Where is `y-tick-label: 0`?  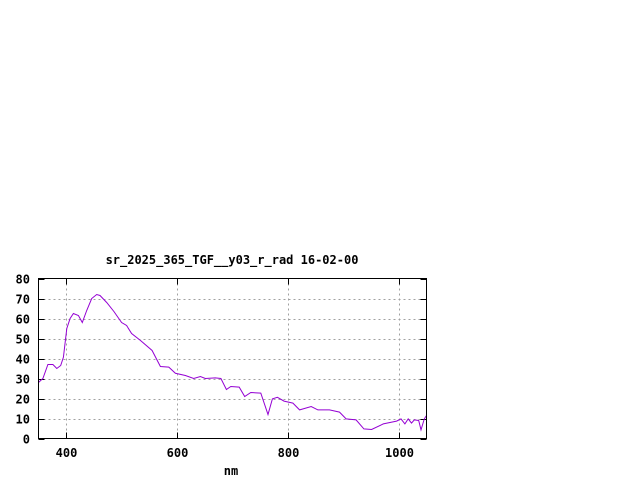
y-tick-label: 0 is located at coordinates (26, 440).